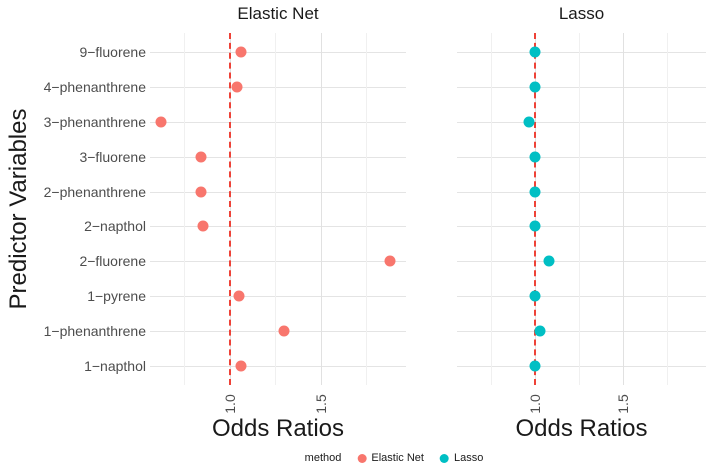  What do you see at coordinates (112, 156) in the screenshot?
I see `y-axis-label: 3−fluorene` at bounding box center [112, 156].